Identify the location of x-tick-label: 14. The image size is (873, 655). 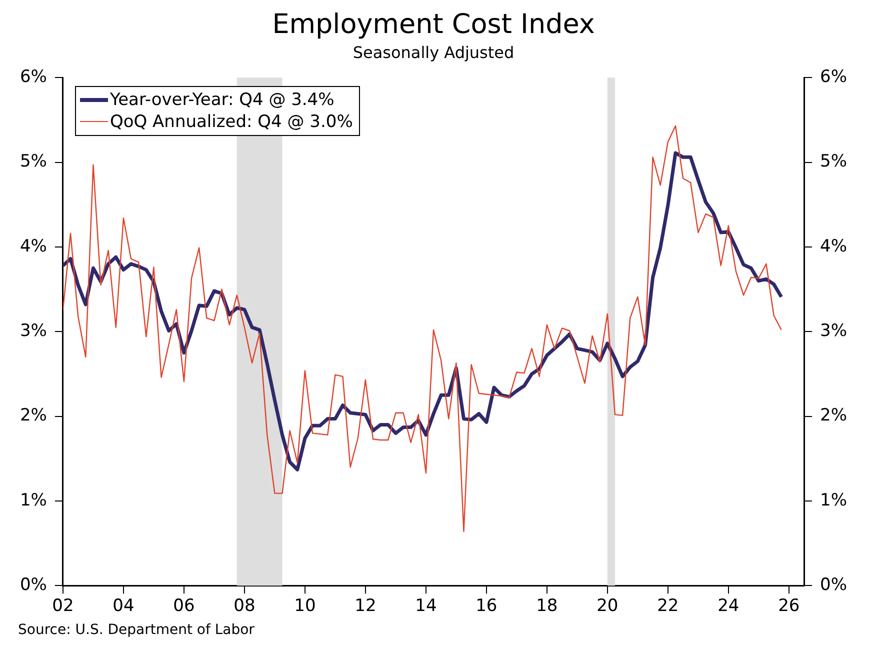
(426, 606).